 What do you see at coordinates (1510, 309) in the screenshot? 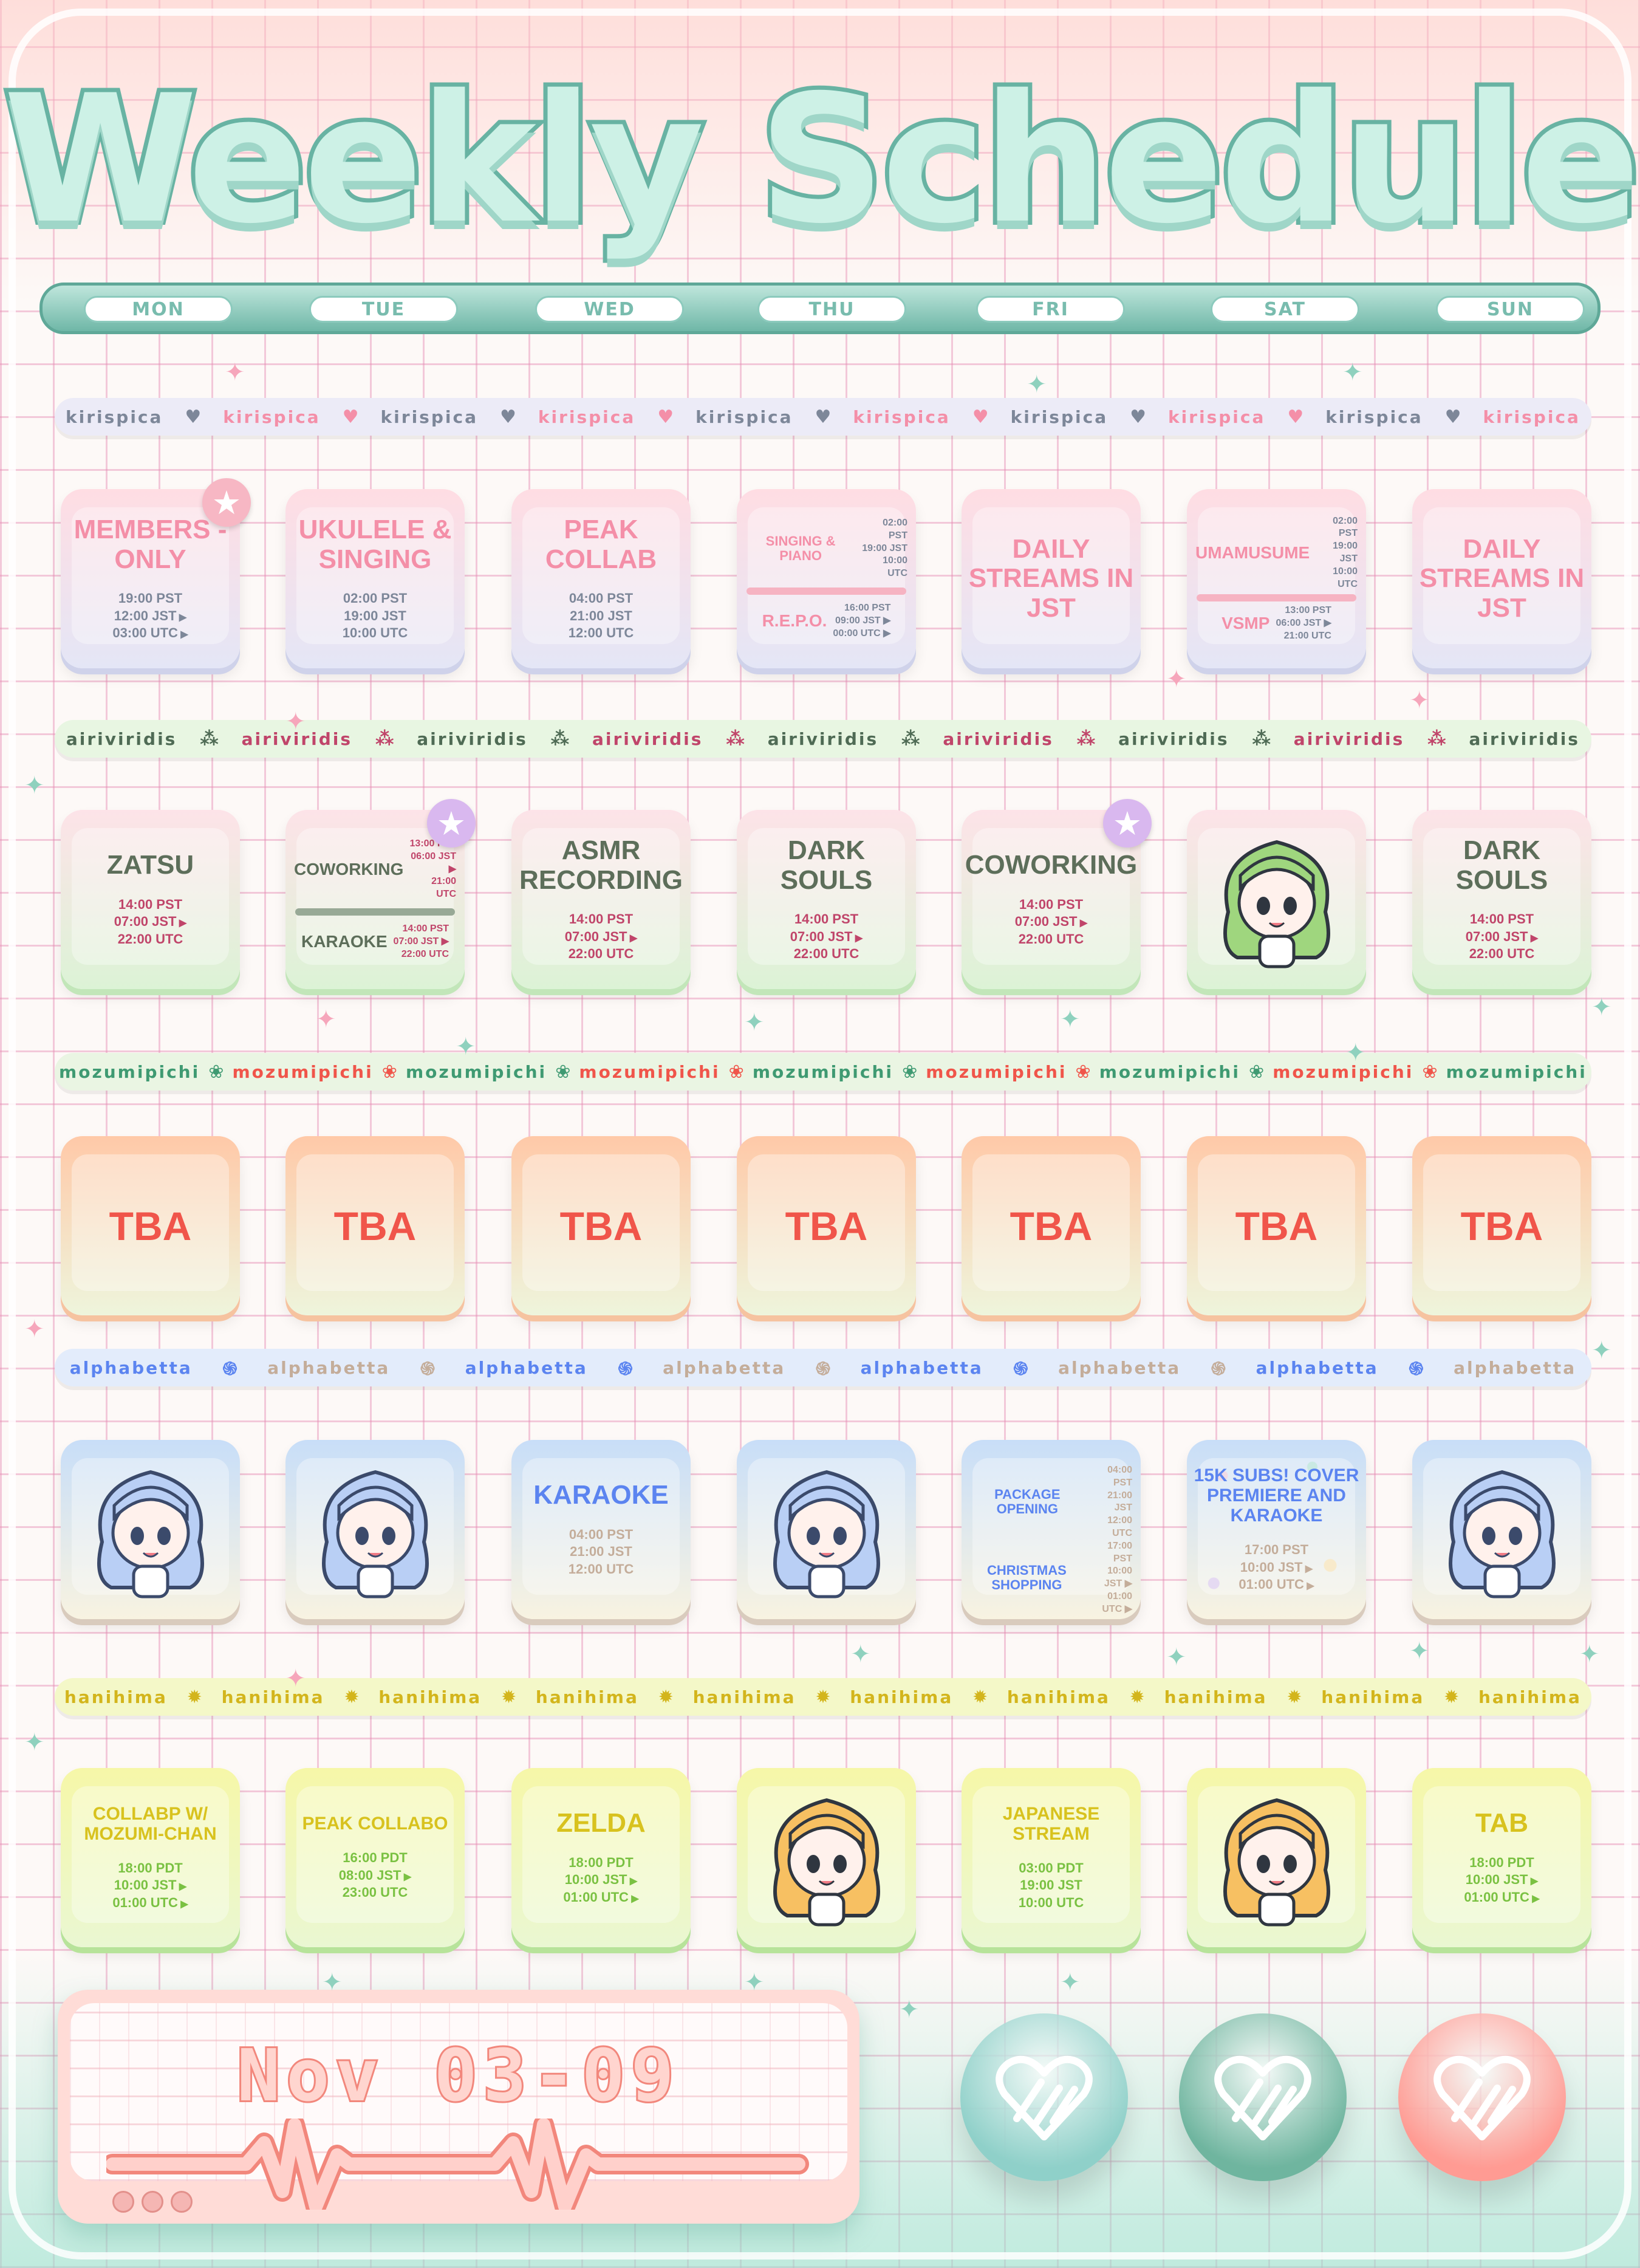
I see `day-tab-sun: SUN` at bounding box center [1510, 309].